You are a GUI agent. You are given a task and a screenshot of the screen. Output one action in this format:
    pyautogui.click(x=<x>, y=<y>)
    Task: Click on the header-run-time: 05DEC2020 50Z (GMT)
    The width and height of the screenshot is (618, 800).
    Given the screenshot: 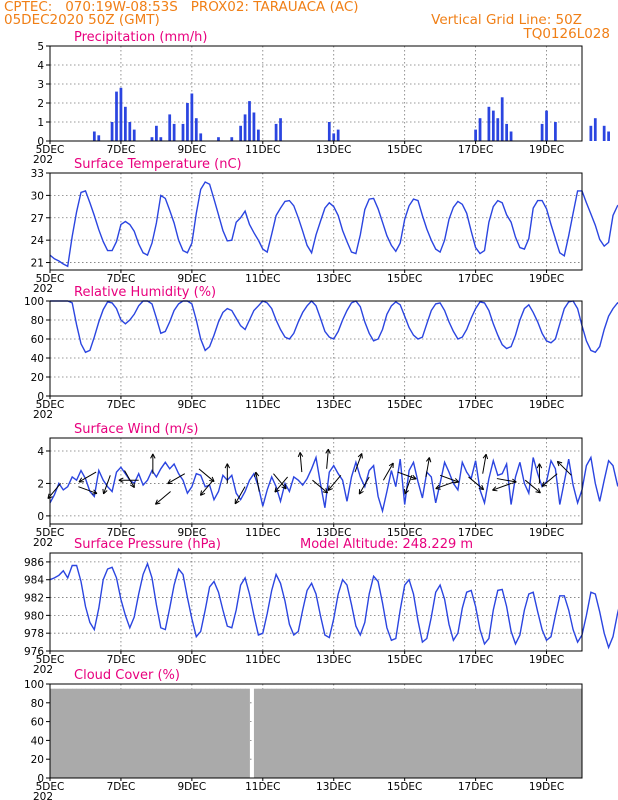 What is the action you would take?
    pyautogui.click(x=82, y=20)
    